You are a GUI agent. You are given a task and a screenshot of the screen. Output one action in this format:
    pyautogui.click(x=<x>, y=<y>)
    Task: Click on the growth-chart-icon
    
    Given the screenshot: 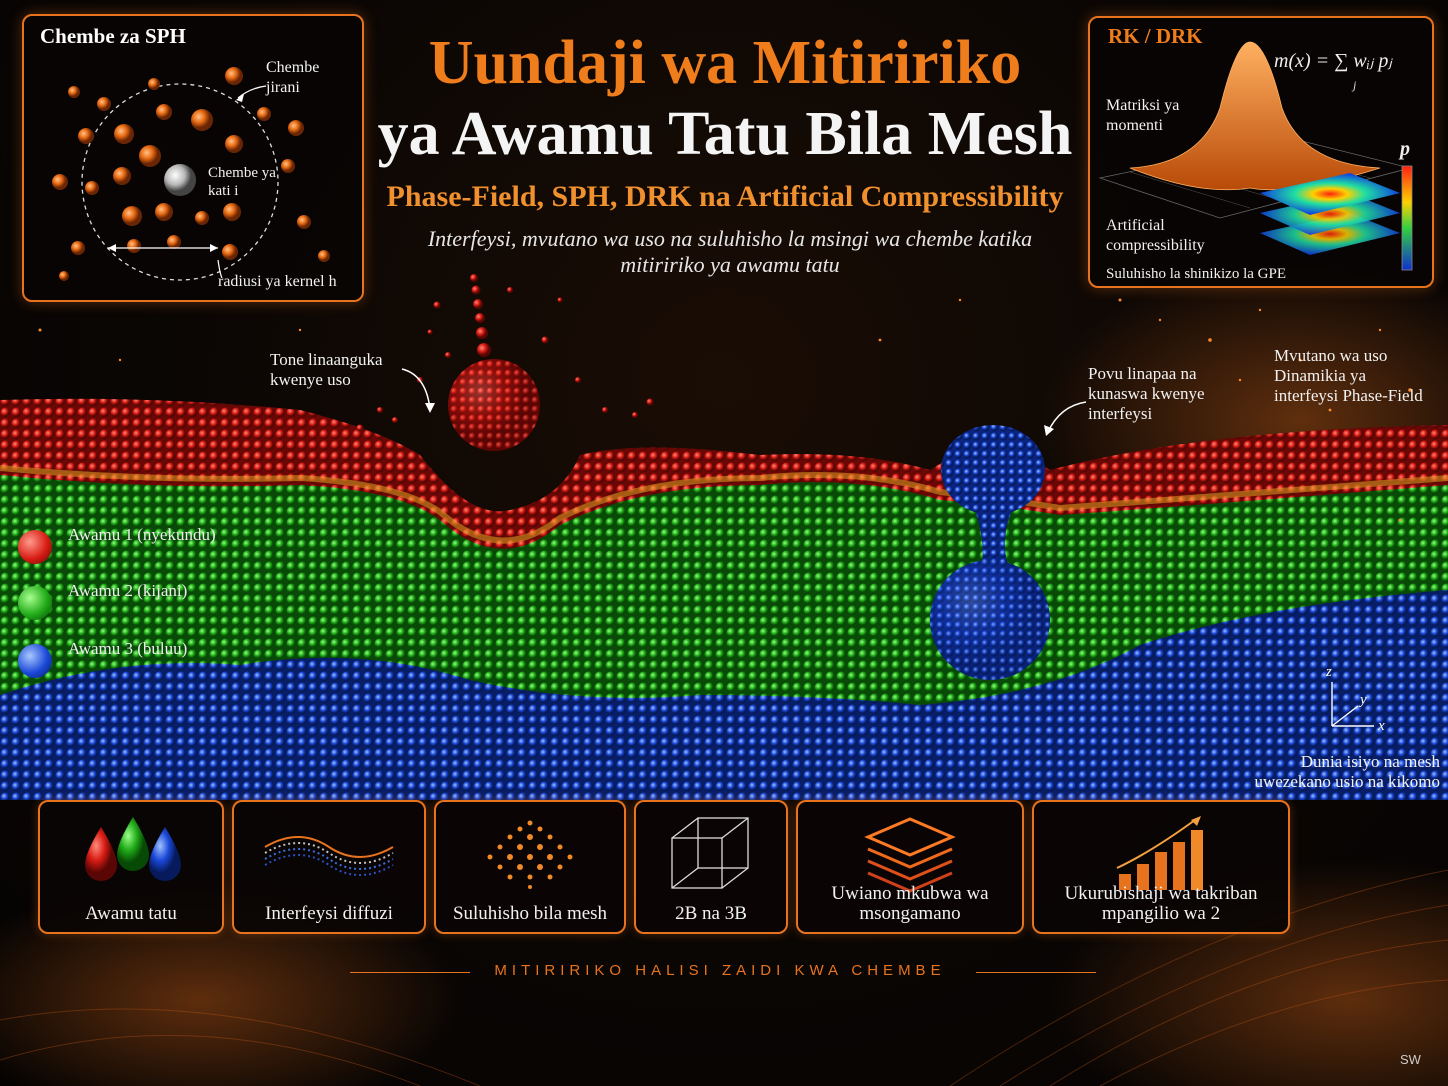 What is the action you would take?
    pyautogui.click(x=1161, y=853)
    